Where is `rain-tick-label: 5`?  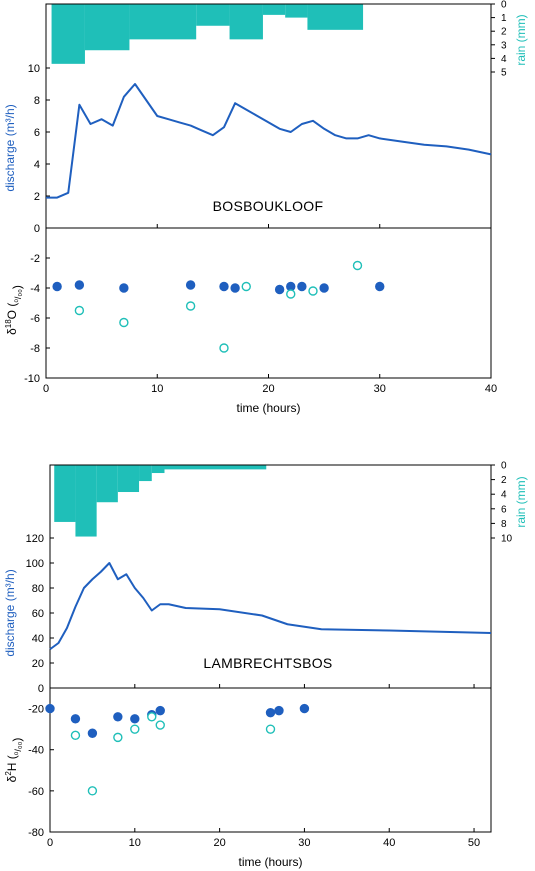
rain-tick-label: 5 is located at coordinates (504, 73).